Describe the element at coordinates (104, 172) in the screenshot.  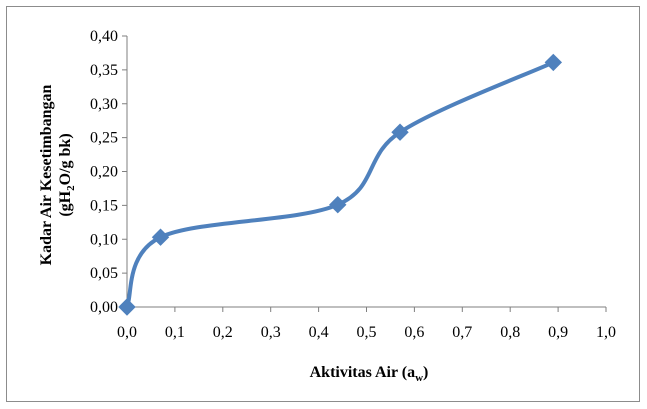
I see `y-tick-label: 0,20` at that location.